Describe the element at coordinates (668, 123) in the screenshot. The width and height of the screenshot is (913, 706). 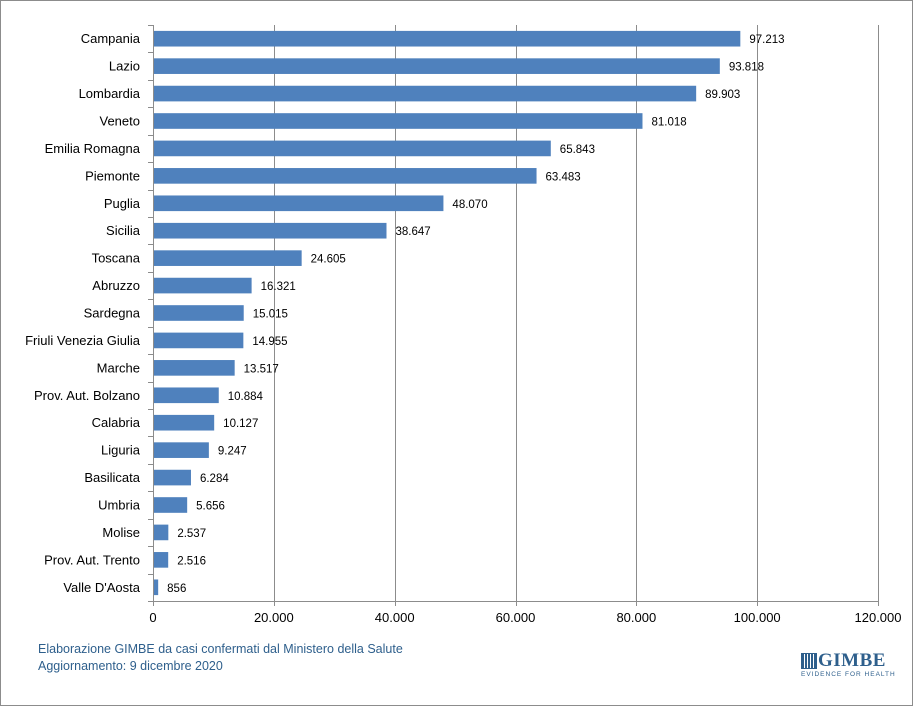
I see `value-label: 81.018` at that location.